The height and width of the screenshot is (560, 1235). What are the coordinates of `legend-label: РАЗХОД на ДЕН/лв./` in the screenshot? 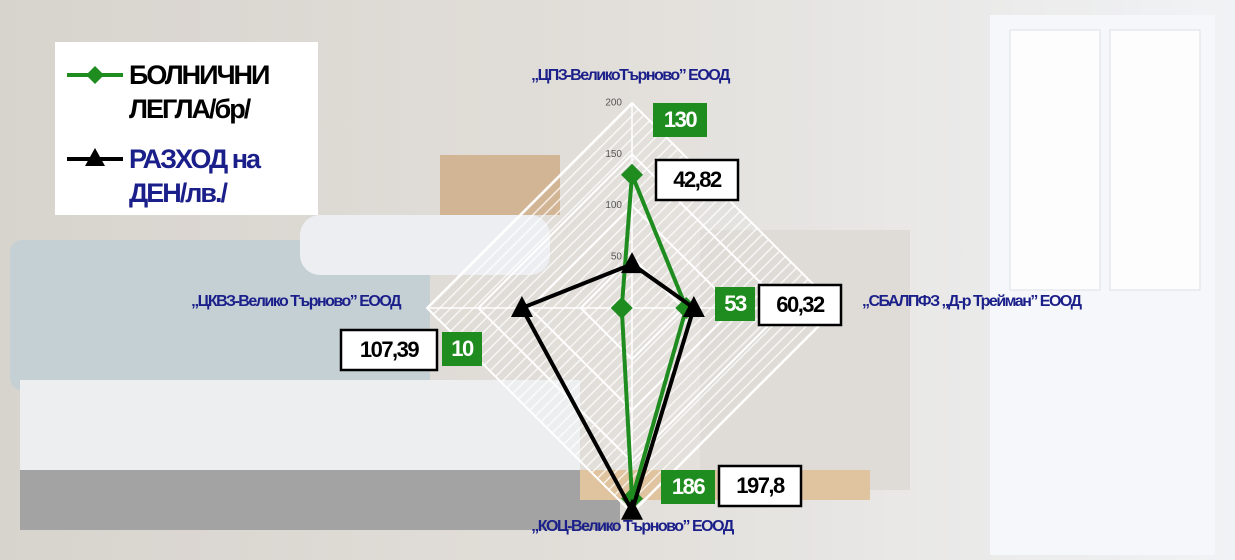 It's located at (195, 176).